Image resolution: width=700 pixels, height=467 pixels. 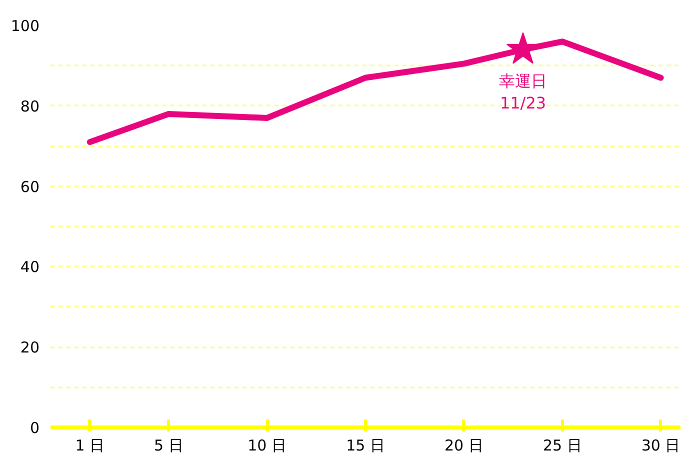 What do you see at coordinates (660, 445) in the screenshot?
I see `x-tick-label: 30 日` at bounding box center [660, 445].